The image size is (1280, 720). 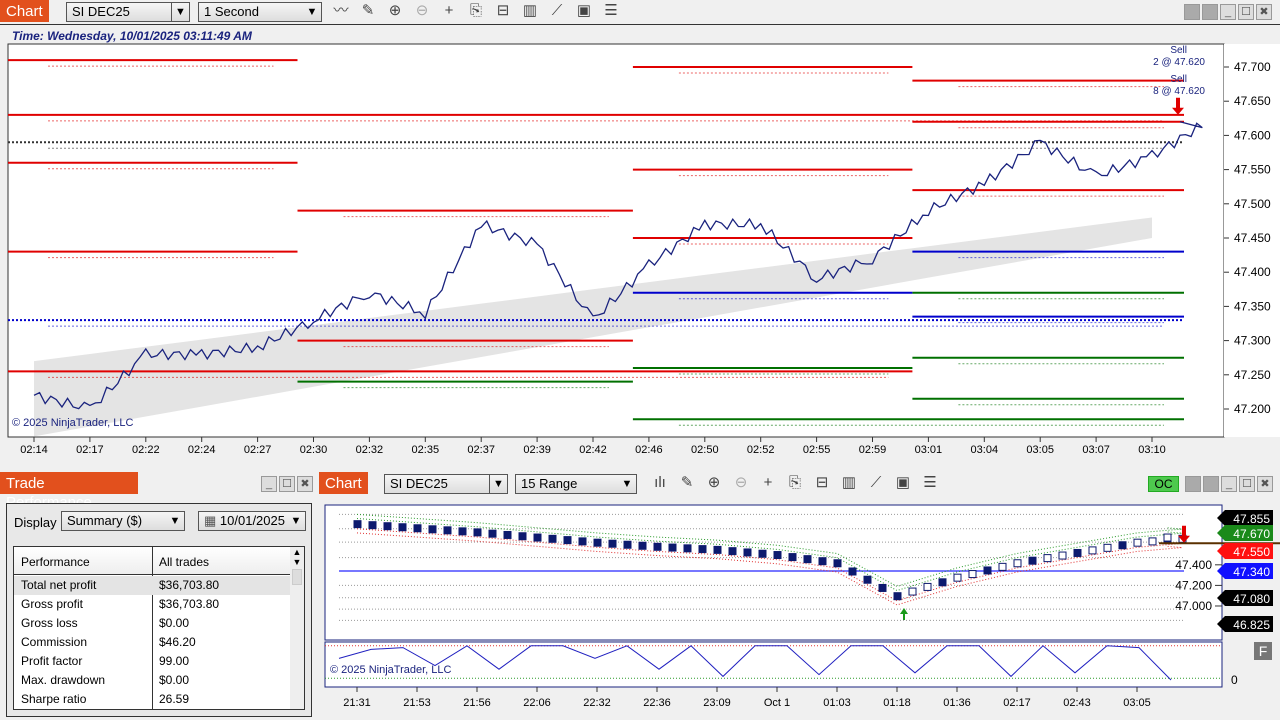 I want to click on interval-select: 1 Second ▼, so click(x=260, y=12).